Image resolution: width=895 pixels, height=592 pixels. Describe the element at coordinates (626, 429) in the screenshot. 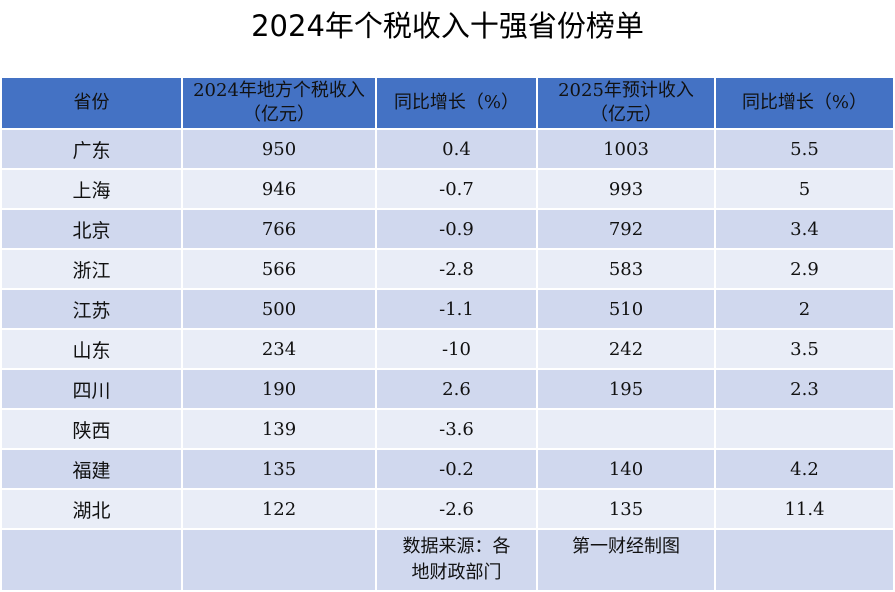

I see `cell-forecast-2025` at that location.